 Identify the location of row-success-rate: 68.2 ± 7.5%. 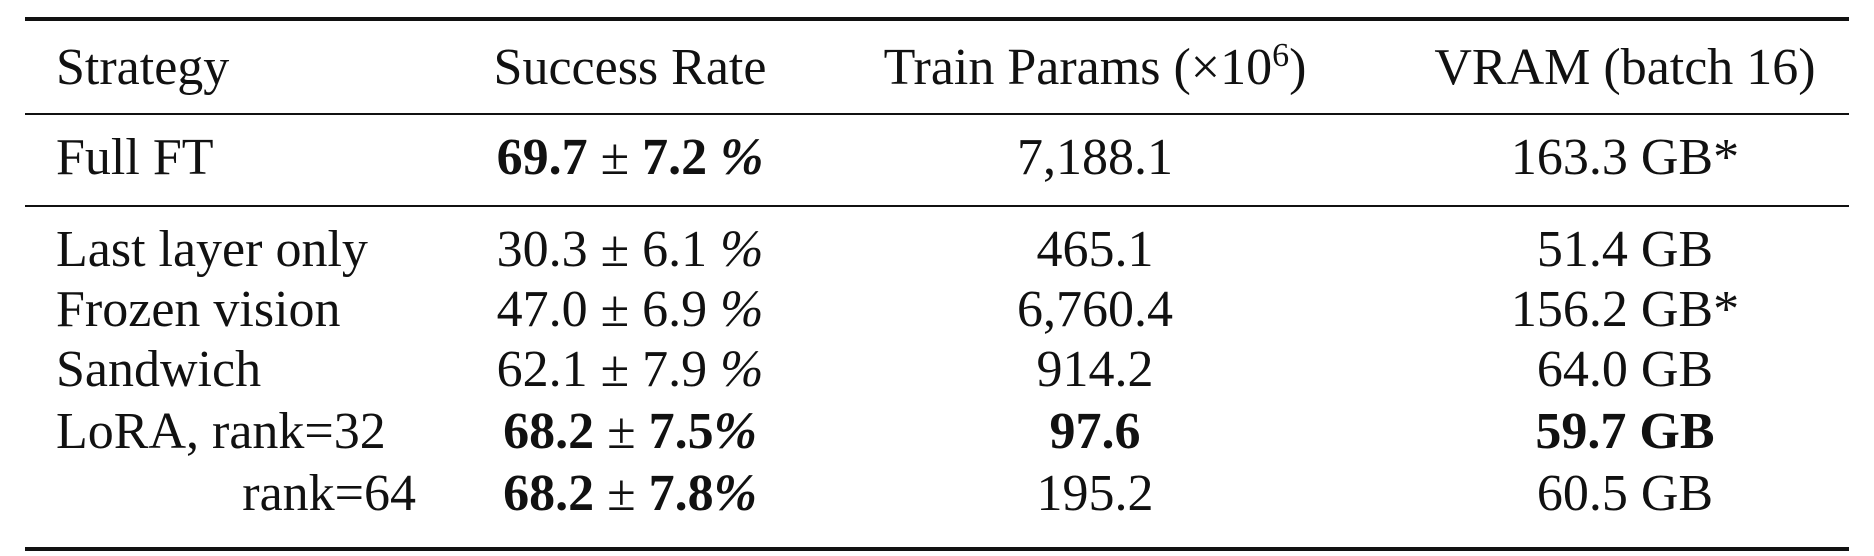
(630, 432).